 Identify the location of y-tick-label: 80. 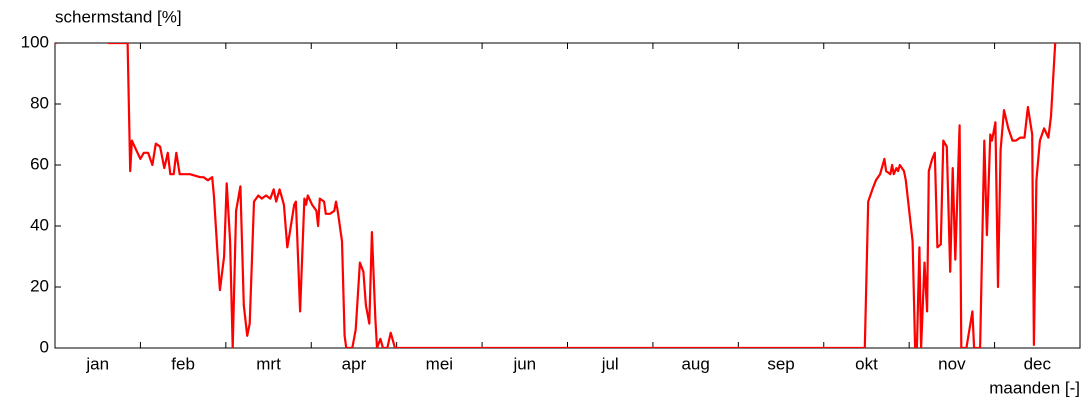
(39, 102).